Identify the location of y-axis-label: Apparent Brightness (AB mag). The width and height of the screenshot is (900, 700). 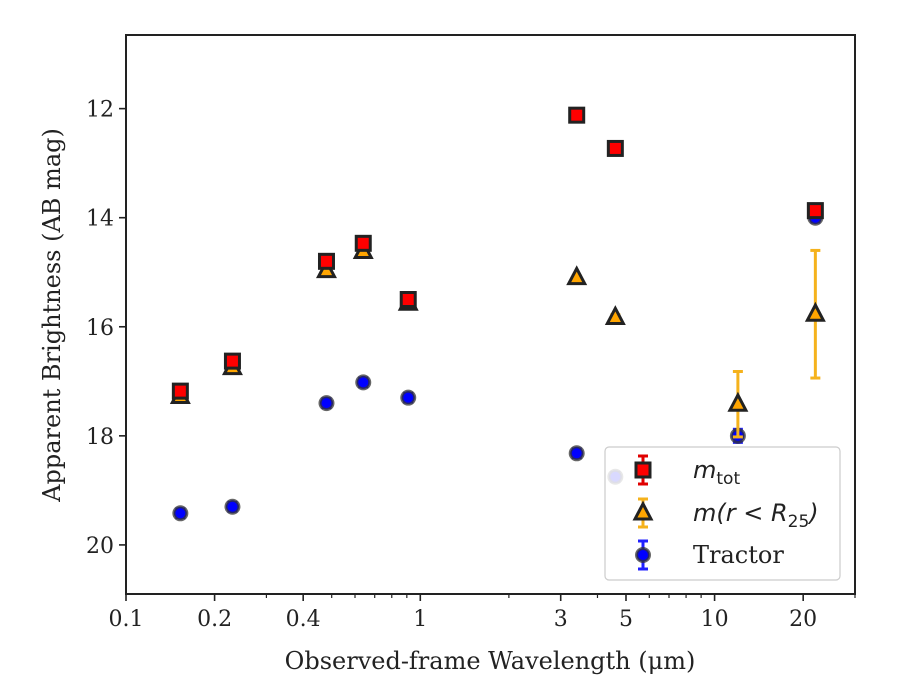
(52, 315).